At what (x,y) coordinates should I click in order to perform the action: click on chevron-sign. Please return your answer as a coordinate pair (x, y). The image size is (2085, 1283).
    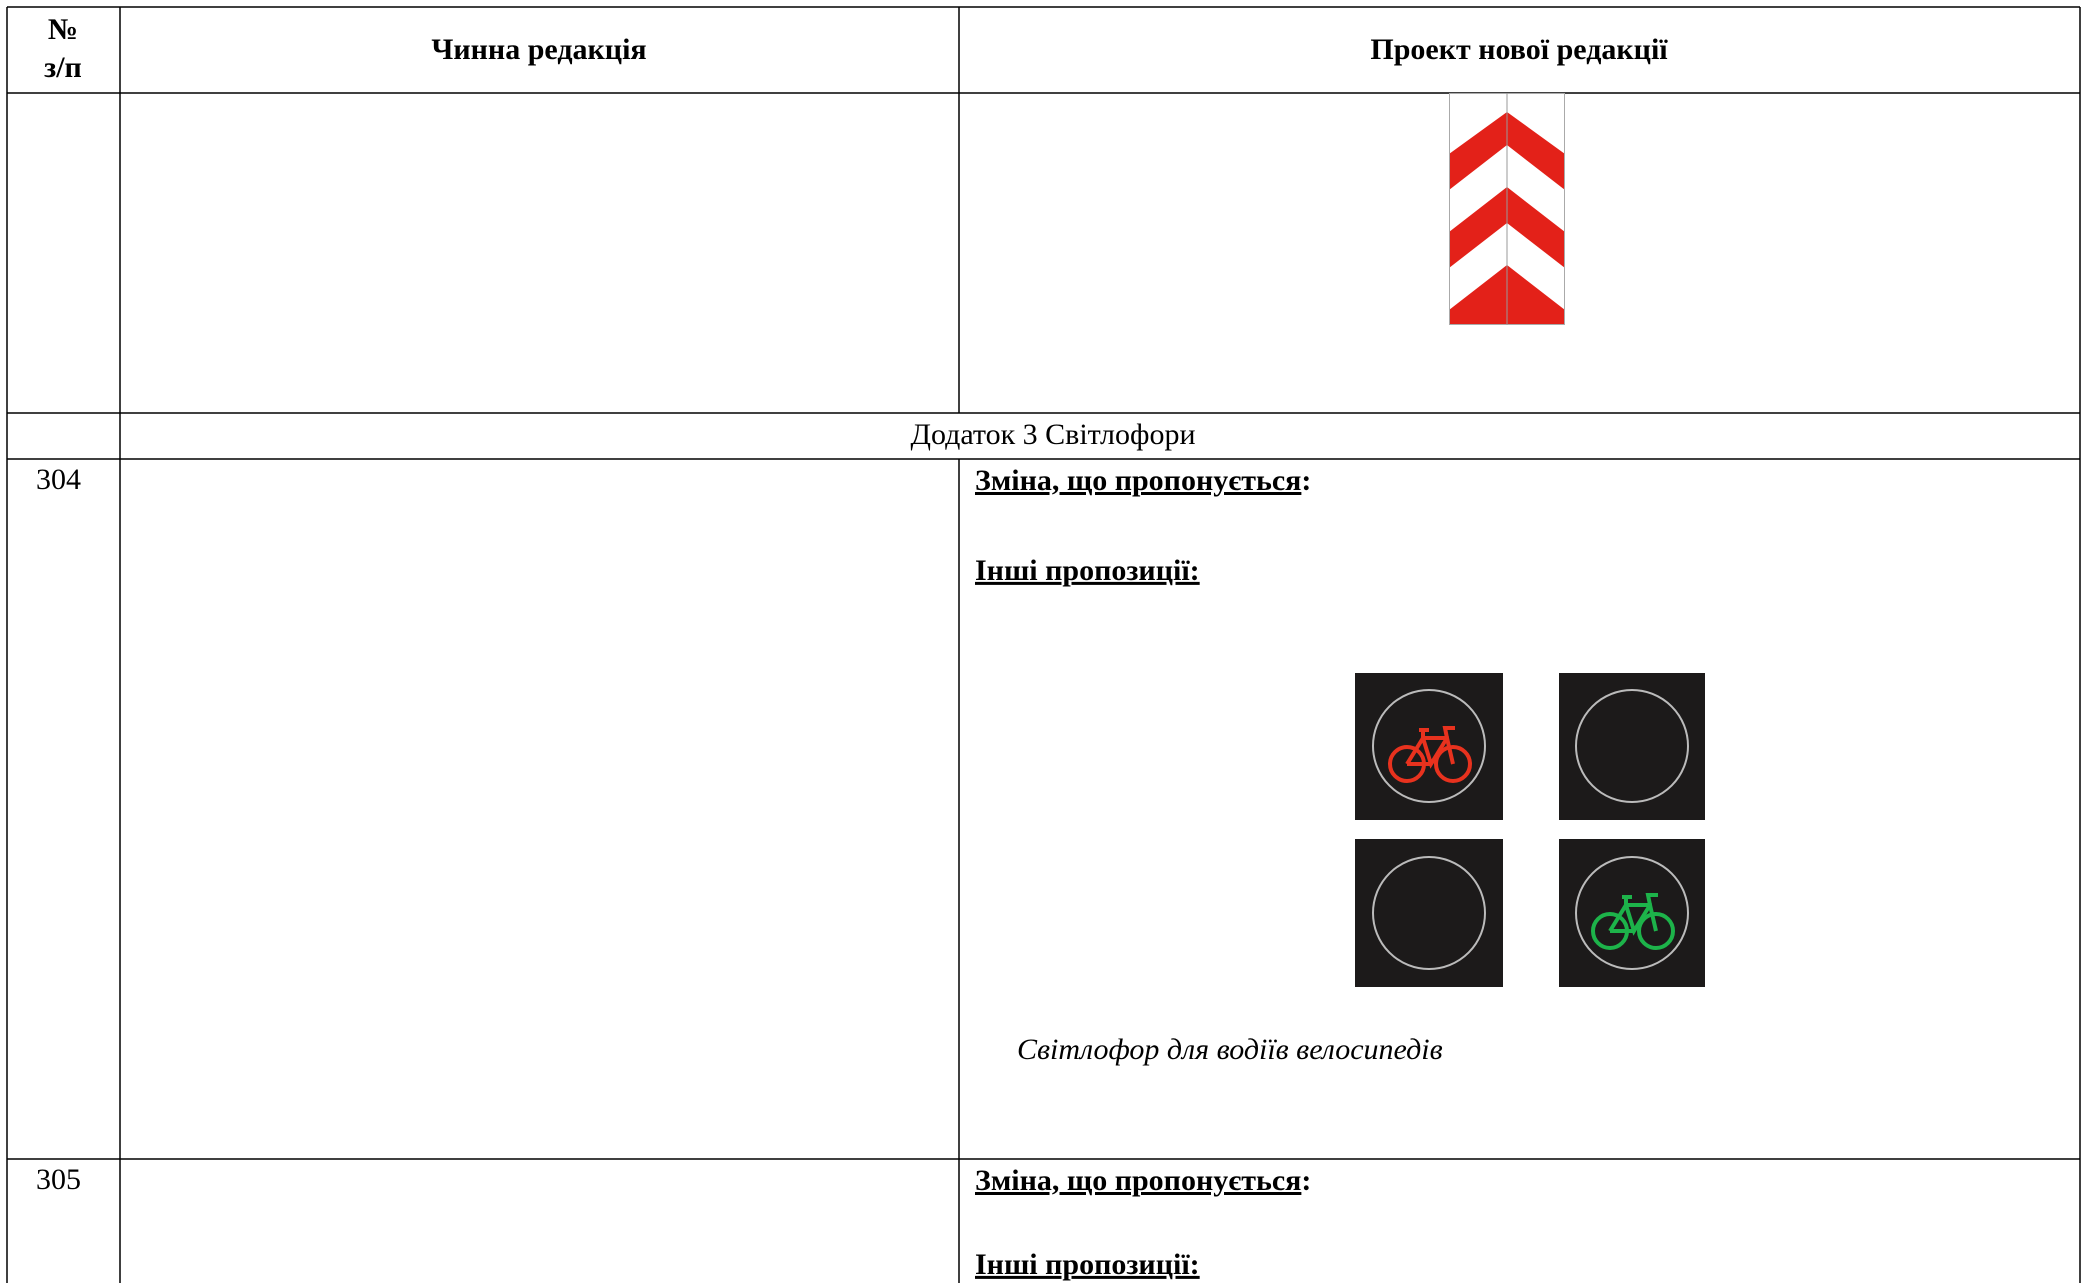
    Looking at the image, I should click on (1507, 209).